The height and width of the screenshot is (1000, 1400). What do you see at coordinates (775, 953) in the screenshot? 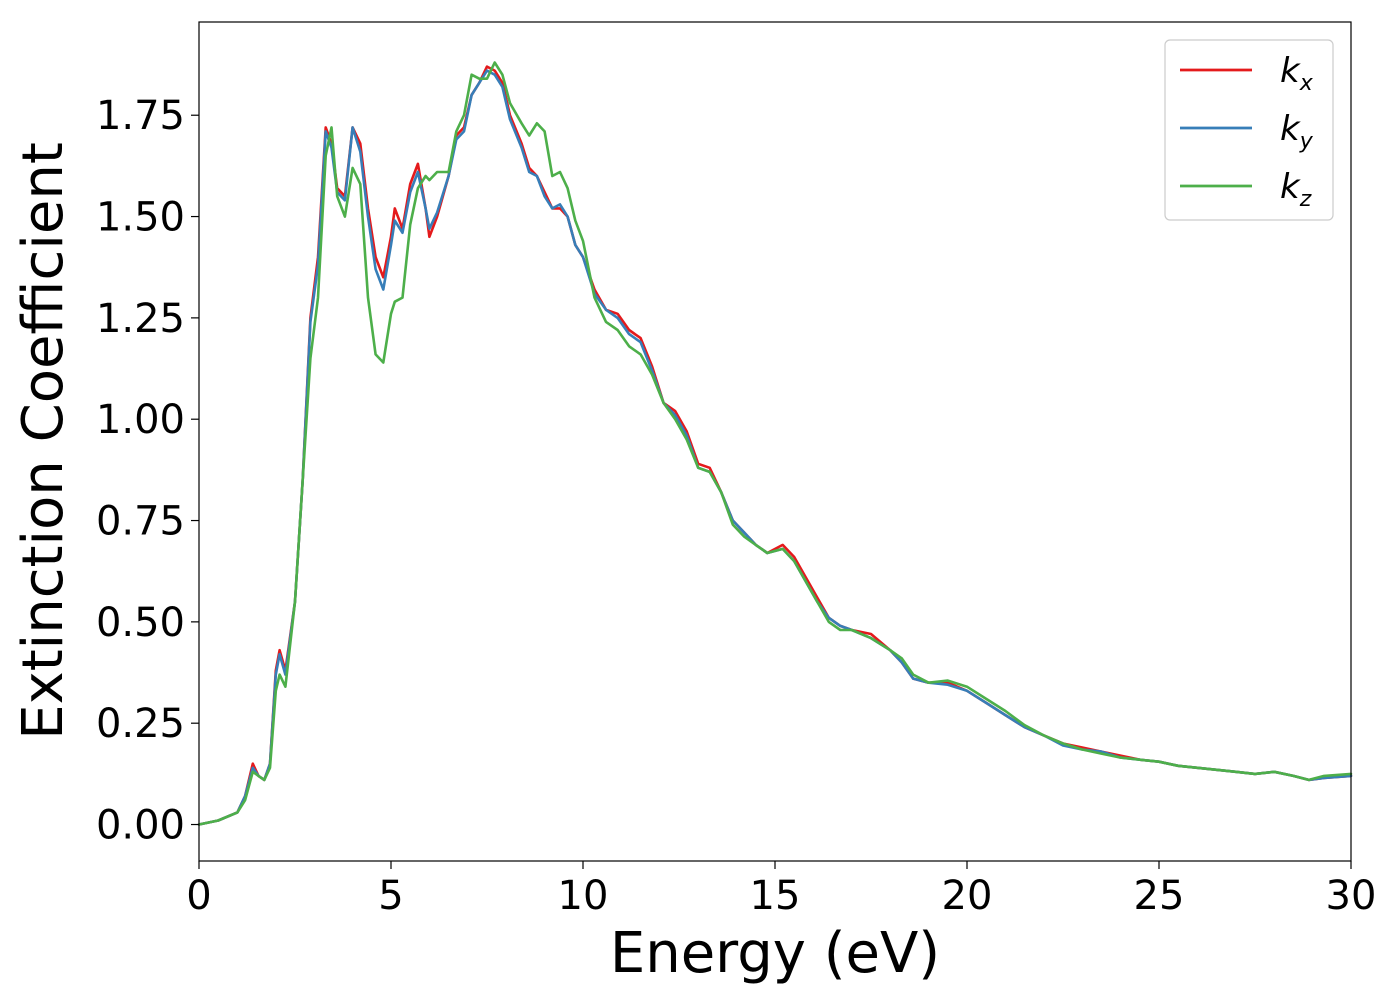
I see `x-axis-title: Energy (eV)` at bounding box center [775, 953].